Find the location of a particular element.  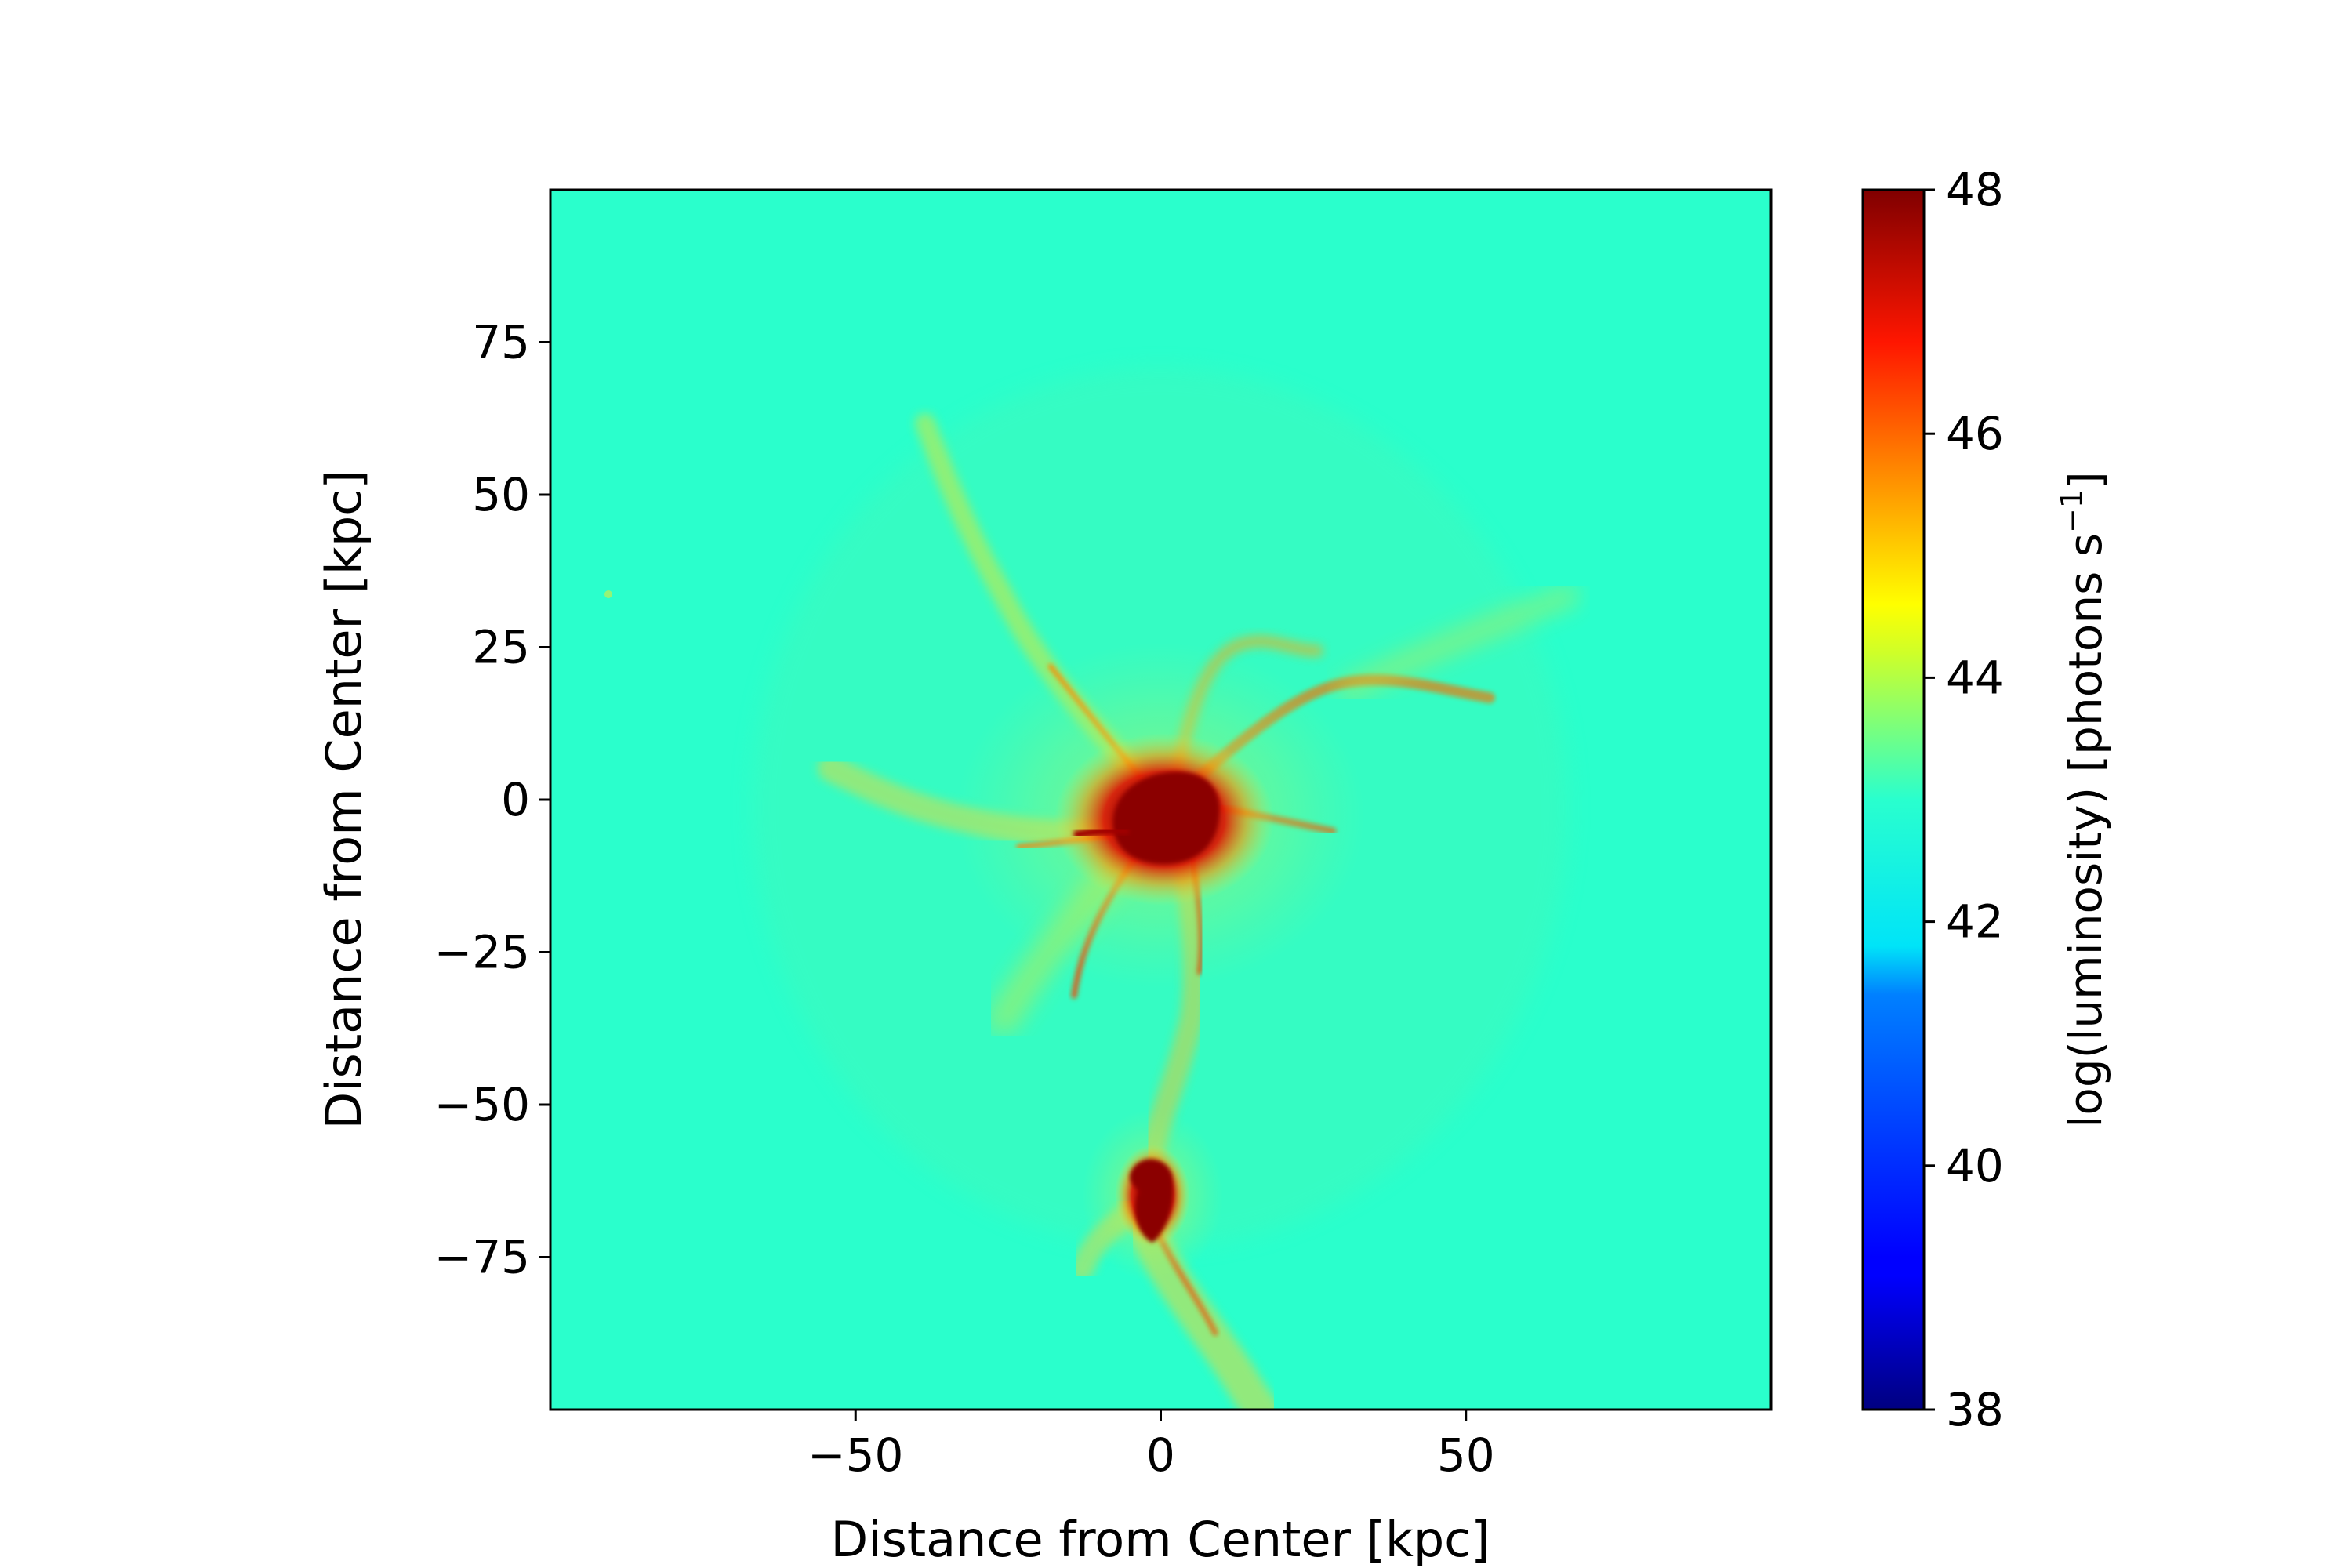

colorbar-label: log(luminosity) [photons s−1] is located at coordinates (2083, 799).